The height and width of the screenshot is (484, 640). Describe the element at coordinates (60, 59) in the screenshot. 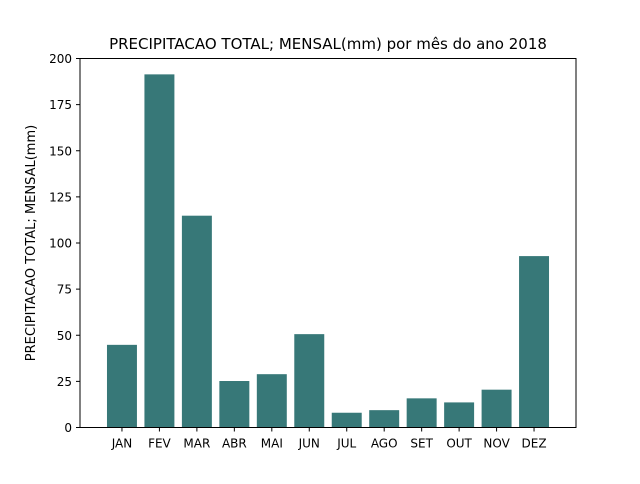

I see `y-tick-label: 200` at that location.